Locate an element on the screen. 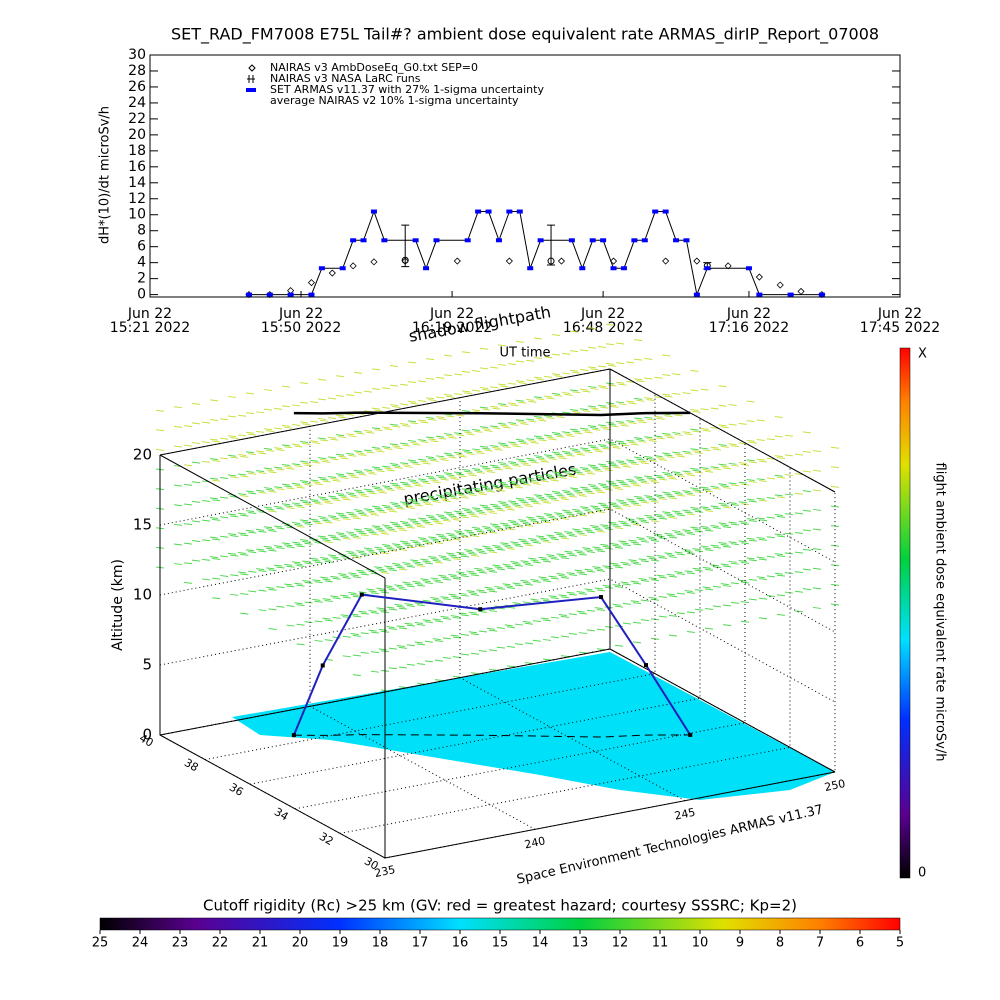 Image resolution: width=1000 pixels, height=1000 pixels. data-line is located at coordinates (535, 253).